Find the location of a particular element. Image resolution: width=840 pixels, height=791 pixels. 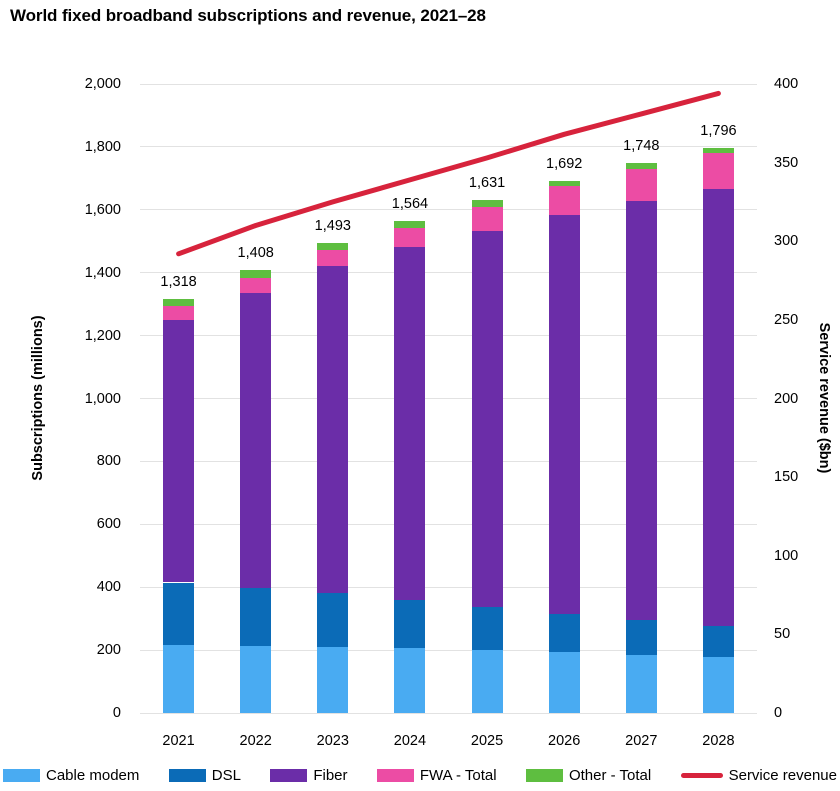

bar-segment-cable-modem-2022 is located at coordinates (256, 679).